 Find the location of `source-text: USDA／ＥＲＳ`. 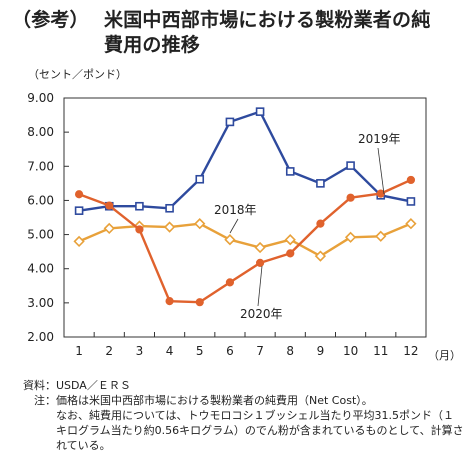

source-text: USDA／ＥＲＳ is located at coordinates (93, 385).